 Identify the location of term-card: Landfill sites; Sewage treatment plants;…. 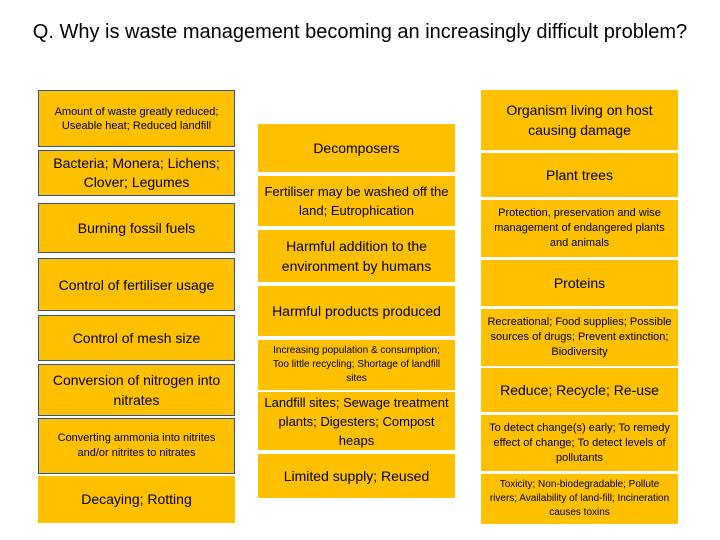
(356, 421).